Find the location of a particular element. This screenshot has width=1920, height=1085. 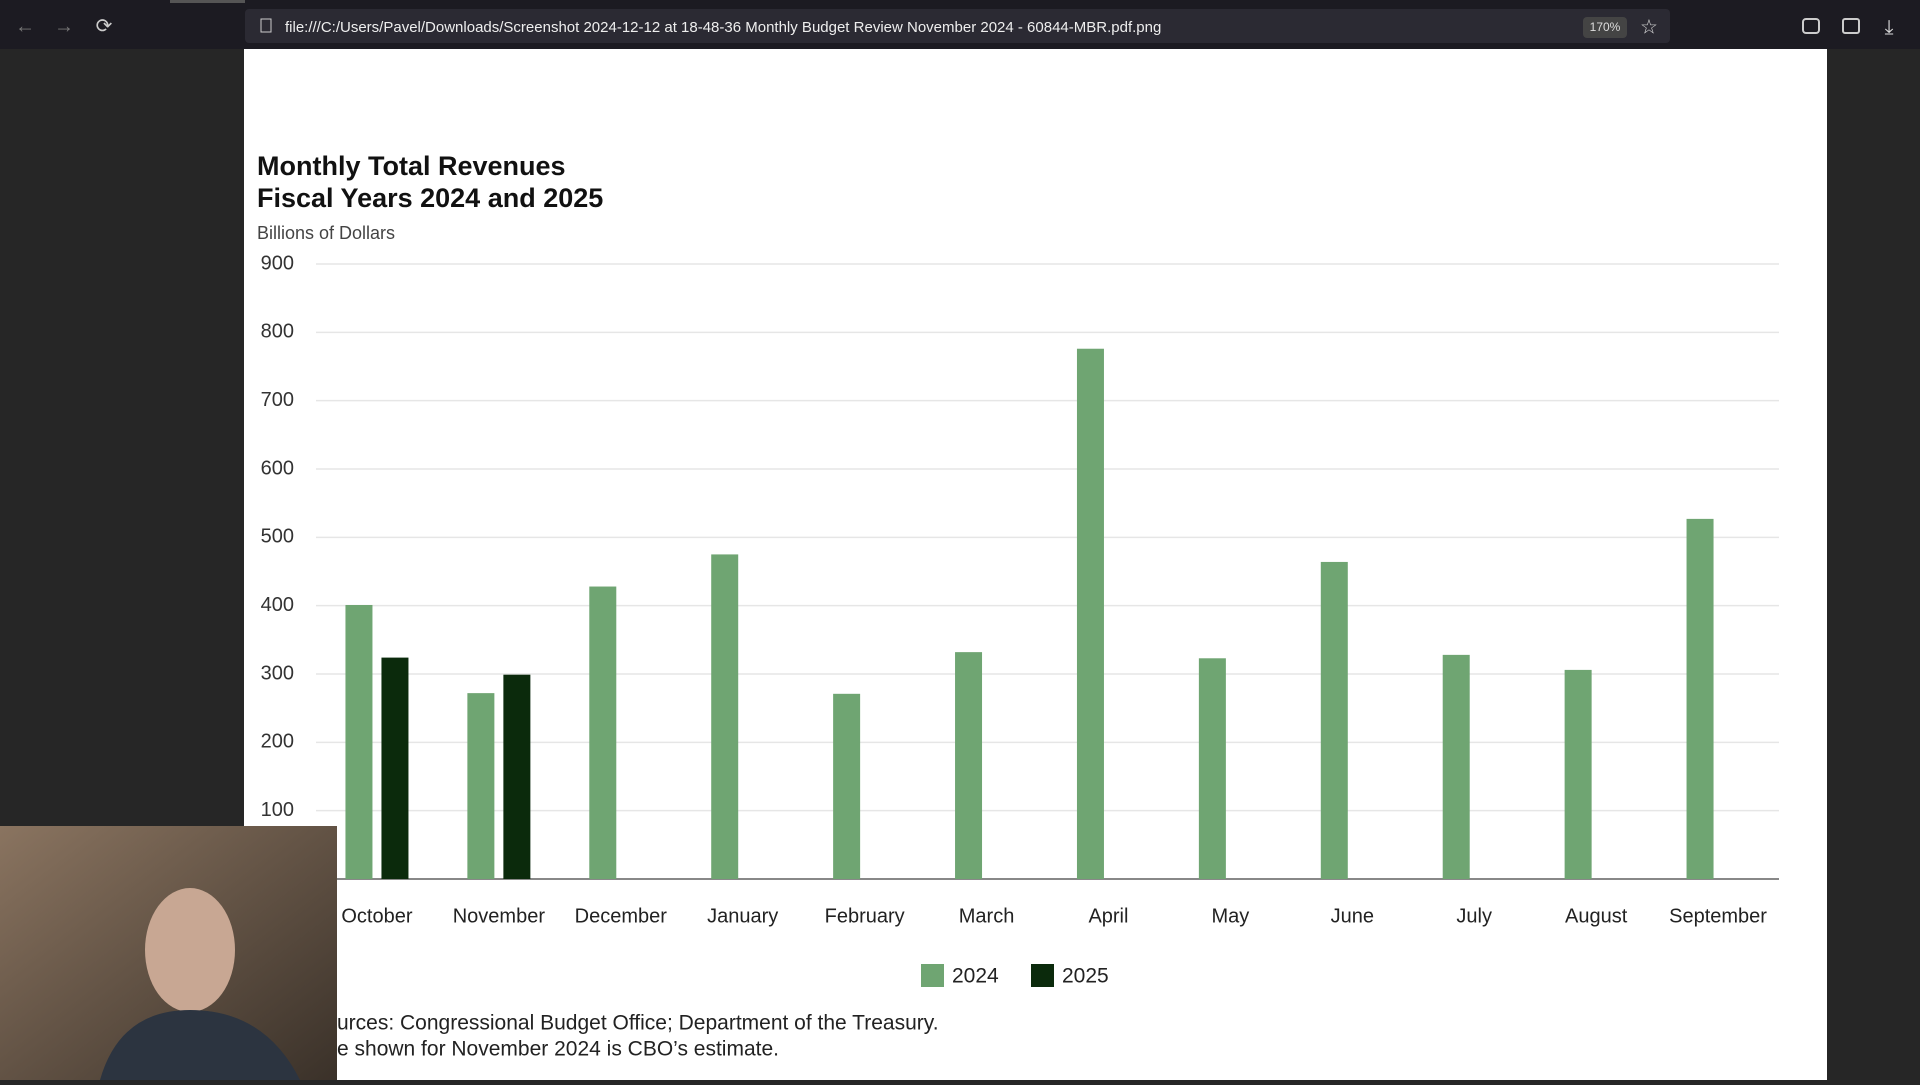

webcam-shirt is located at coordinates (200, 1045).